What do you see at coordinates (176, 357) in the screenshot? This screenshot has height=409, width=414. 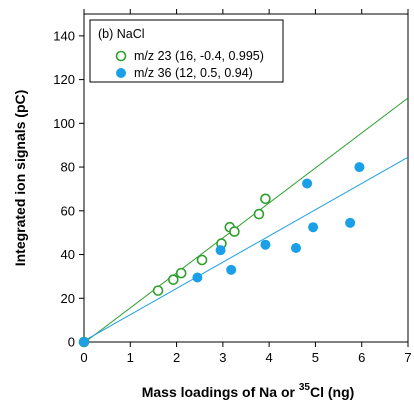 I see `x-tick-label: 2` at bounding box center [176, 357].